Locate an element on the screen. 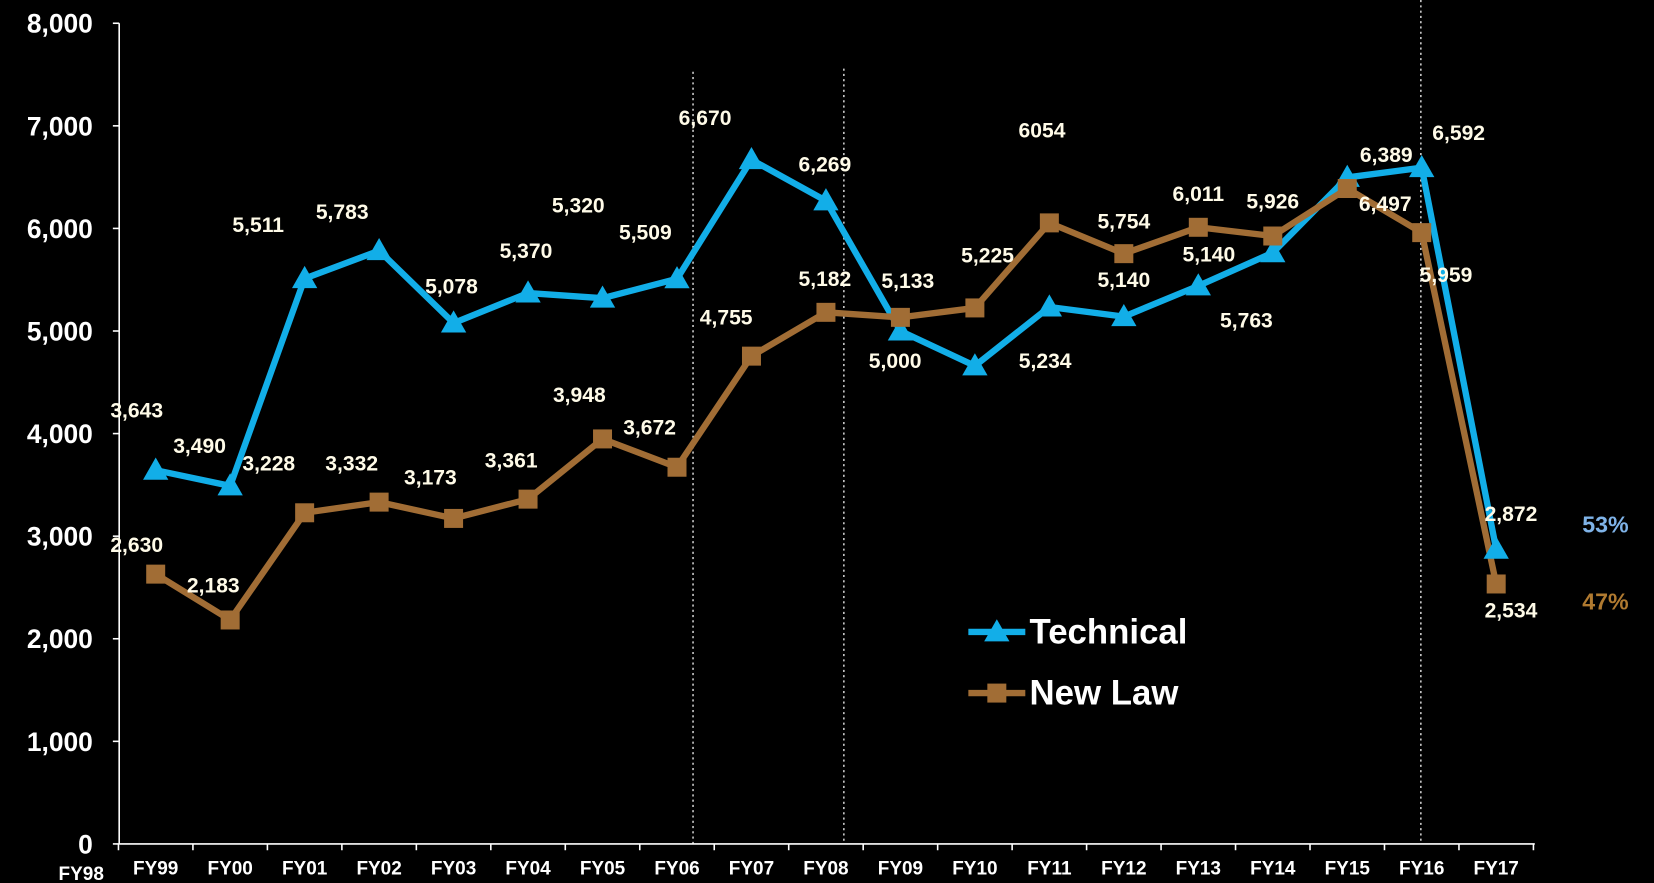 This screenshot has height=883, width=1654. x-tick-label: FY15 is located at coordinates (1348, 869).